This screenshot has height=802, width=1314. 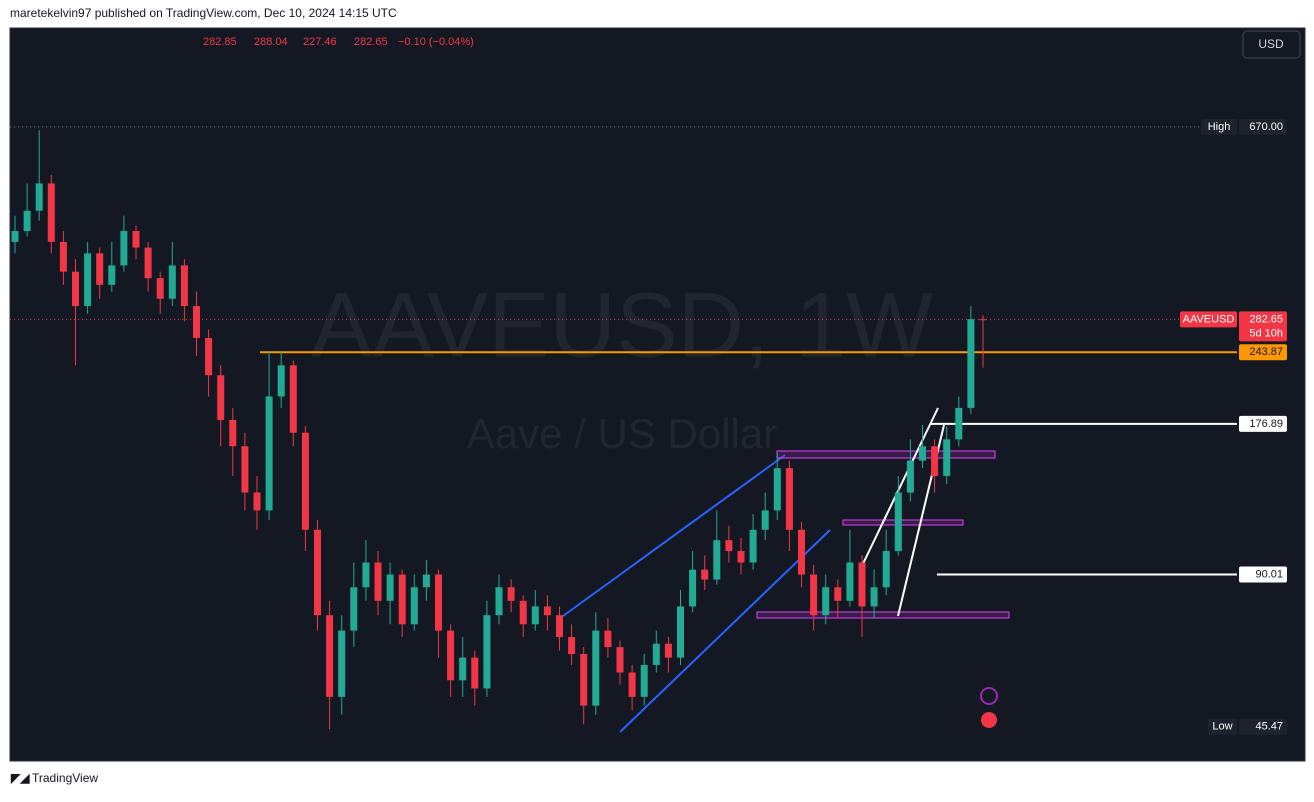 What do you see at coordinates (271, 42) in the screenshot?
I see `ohlc-high: 288.04` at bounding box center [271, 42].